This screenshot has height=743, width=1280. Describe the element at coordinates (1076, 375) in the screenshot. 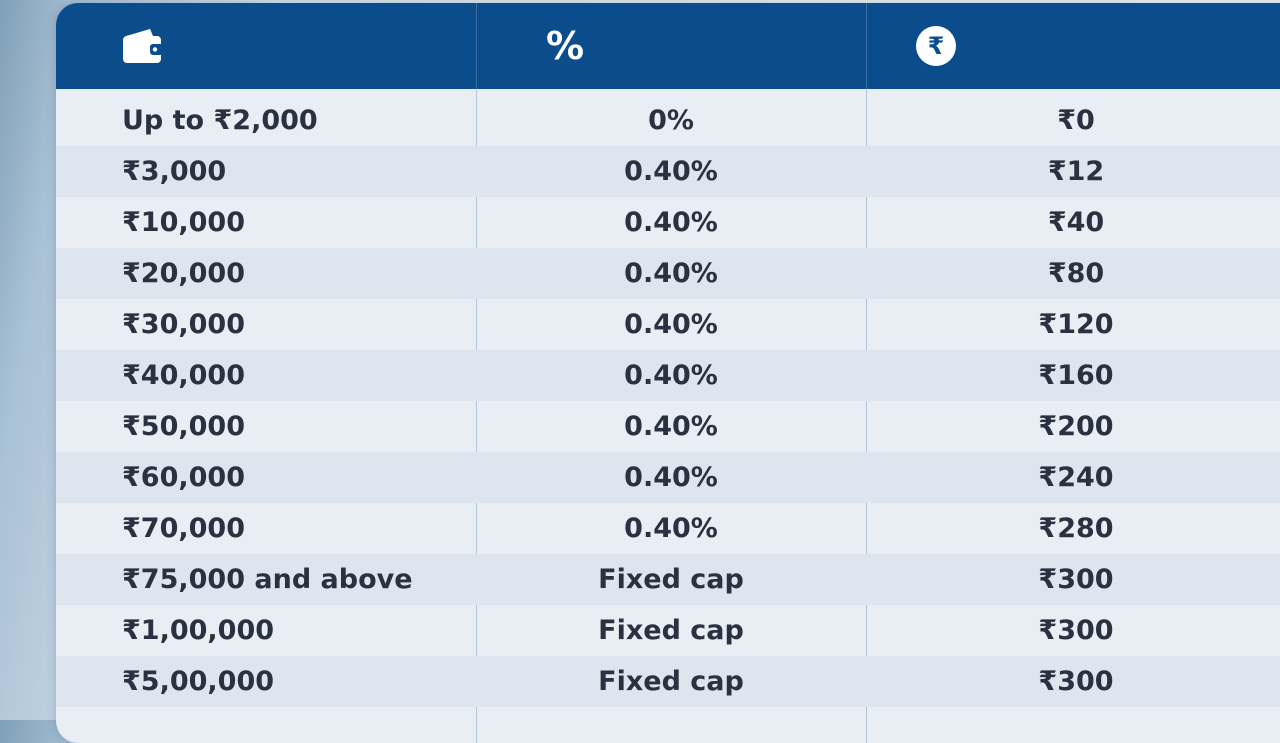

I see `charge-cell: ₹160` at that location.